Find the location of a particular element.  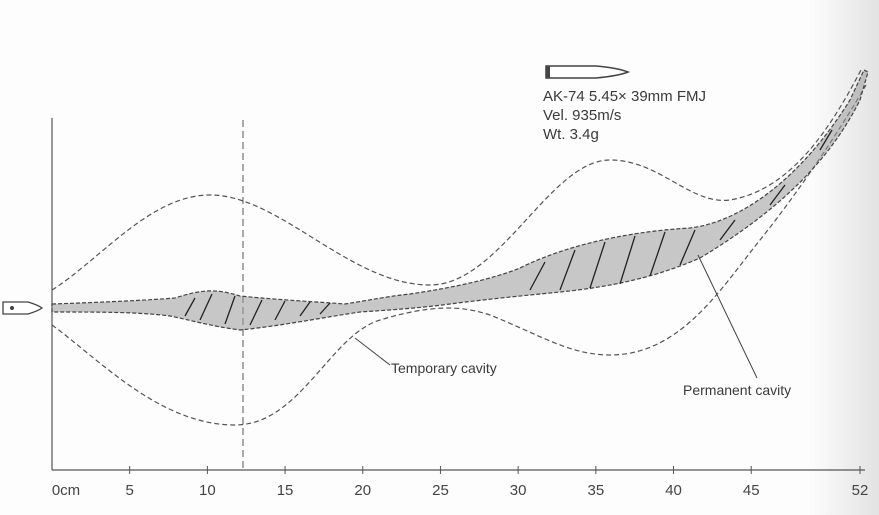

axis-tick-label: 0cm is located at coordinates (66, 490).